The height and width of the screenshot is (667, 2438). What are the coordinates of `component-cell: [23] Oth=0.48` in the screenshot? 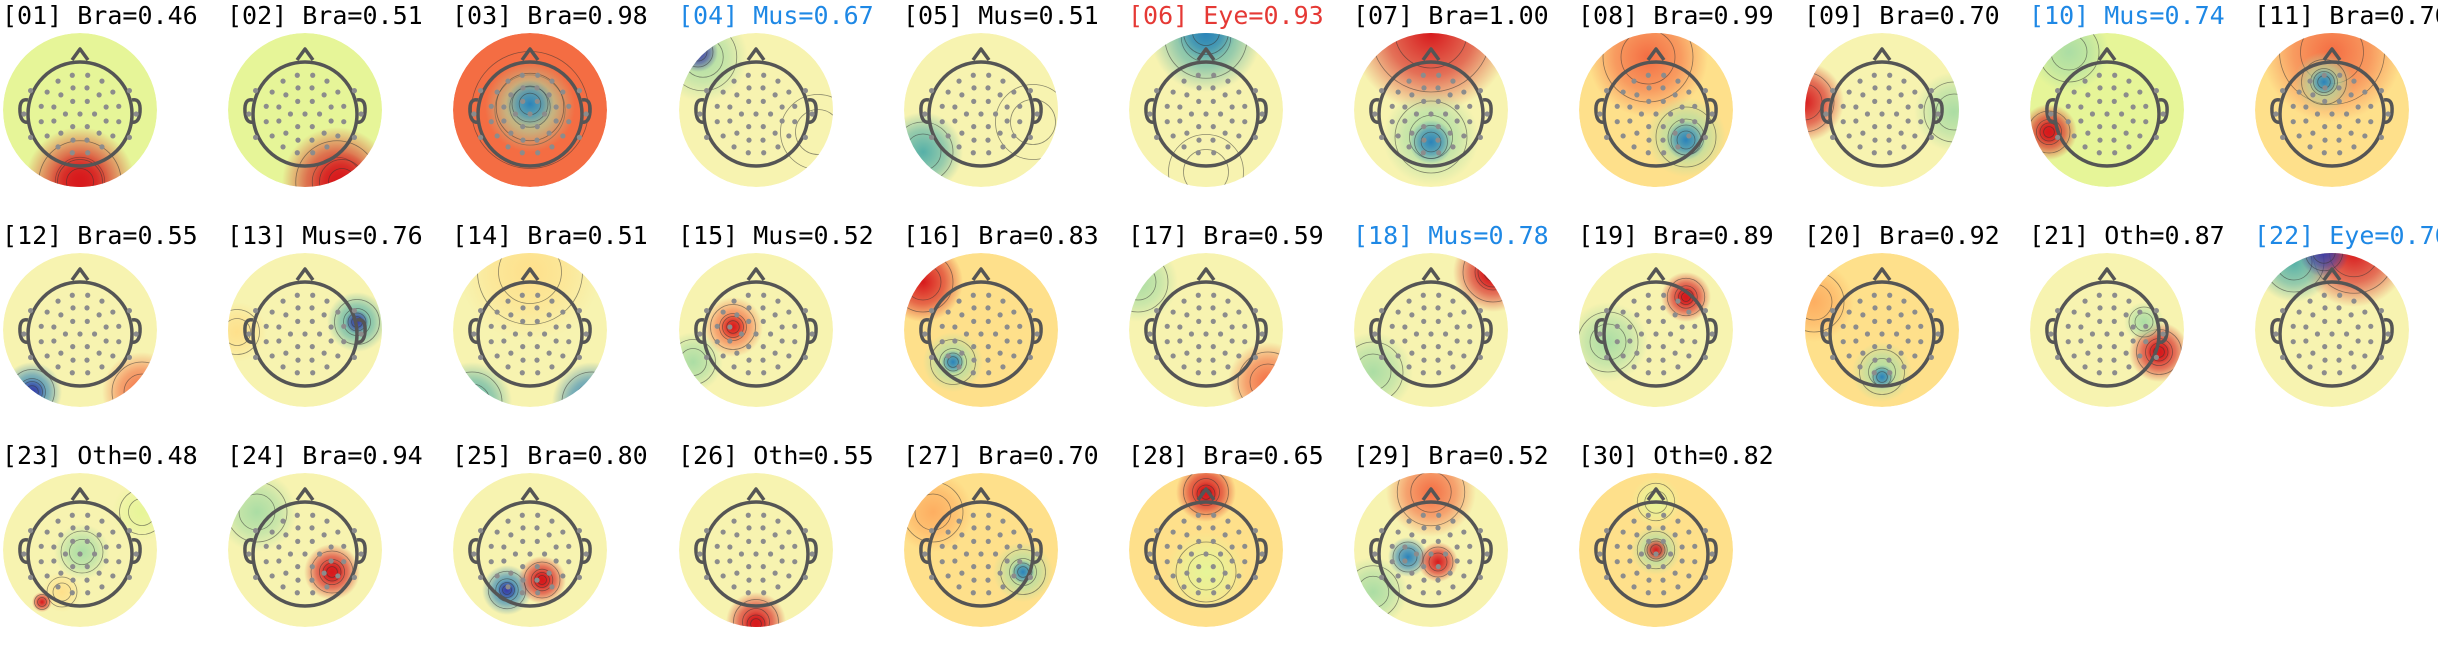 It's located at (112, 553).